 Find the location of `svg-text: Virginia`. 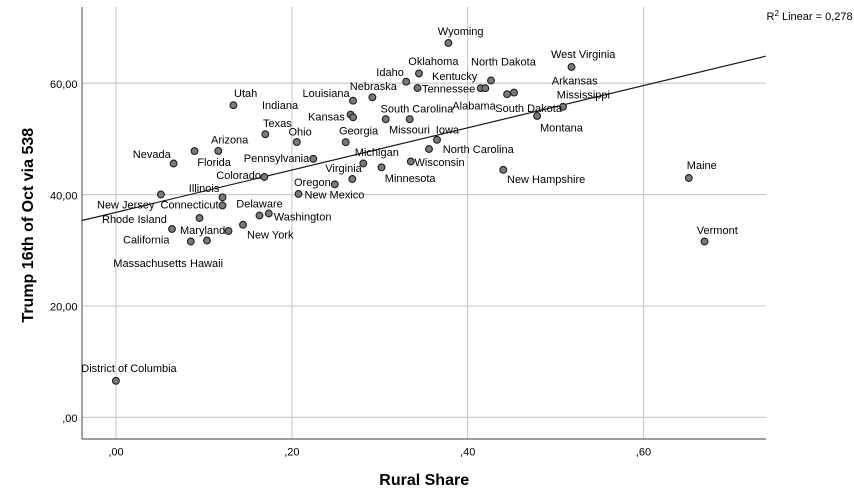

svg-text: Virginia is located at coordinates (343, 169).